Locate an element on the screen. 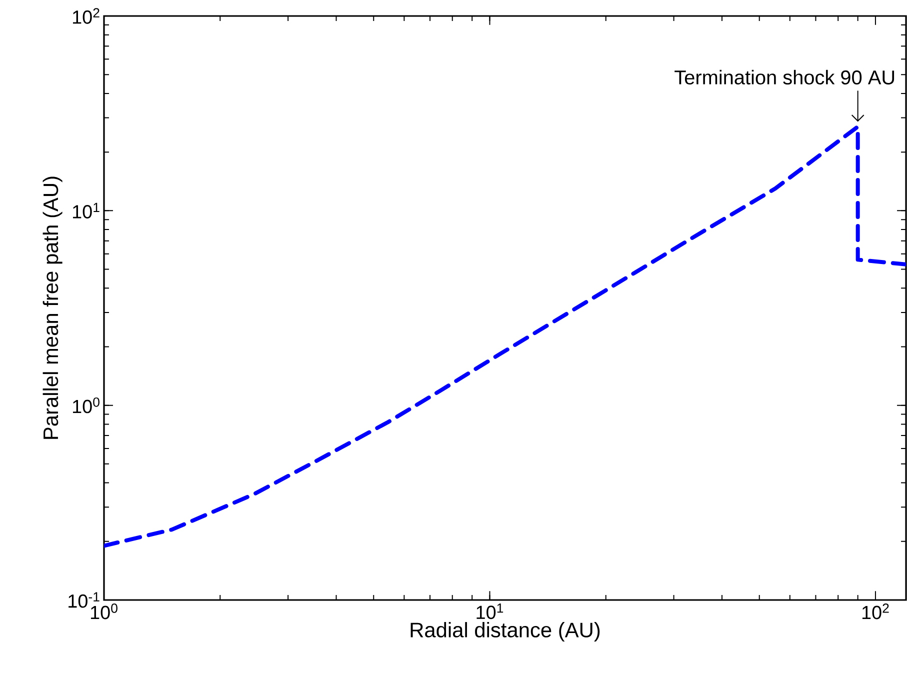 The width and height of the screenshot is (907, 682). x-axis-title: Radial distance (AU) is located at coordinates (505, 632).